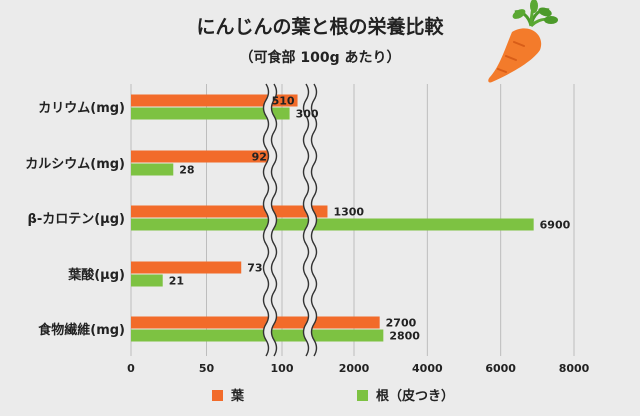 This screenshot has width=640, height=416. I want to click on bar-value-label: 1300, so click(348, 212).